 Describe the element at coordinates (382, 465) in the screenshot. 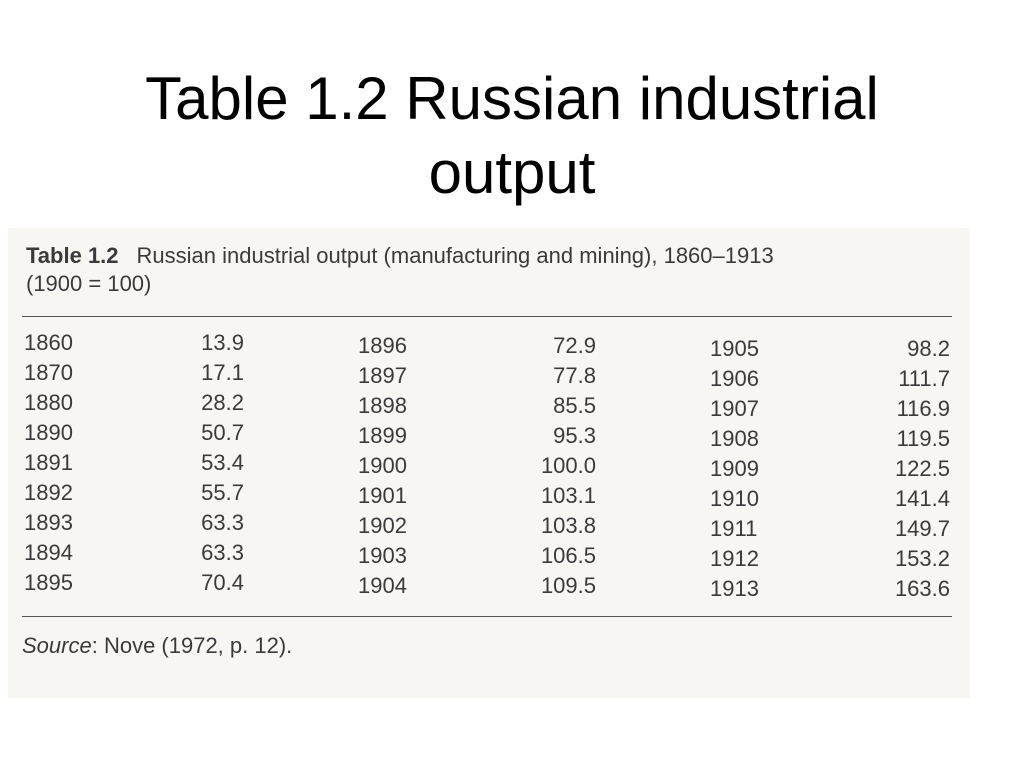

I see `table-cell-year: 1900` at that location.